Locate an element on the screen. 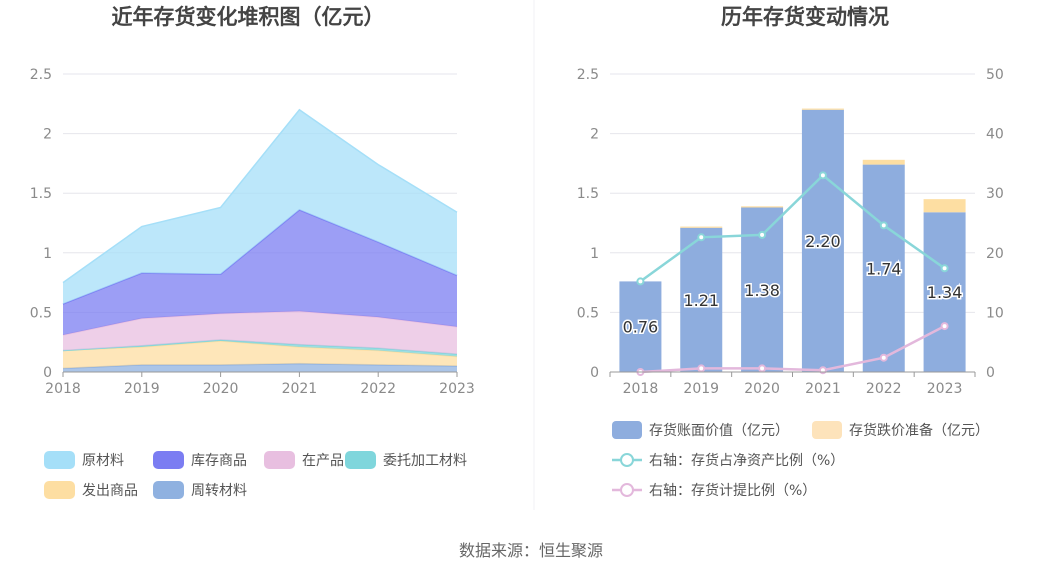  legend-label: 右轴：存货占净资产比例（%） is located at coordinates (746, 460).